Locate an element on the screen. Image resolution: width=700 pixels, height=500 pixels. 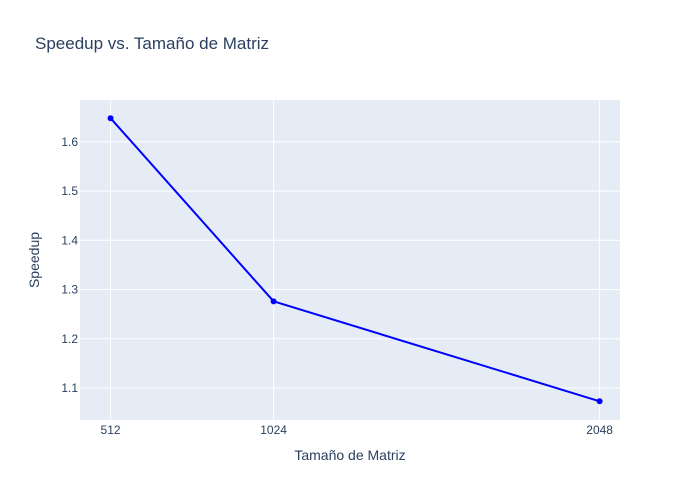
y-tick-label: 1.4 is located at coordinates (69, 240).